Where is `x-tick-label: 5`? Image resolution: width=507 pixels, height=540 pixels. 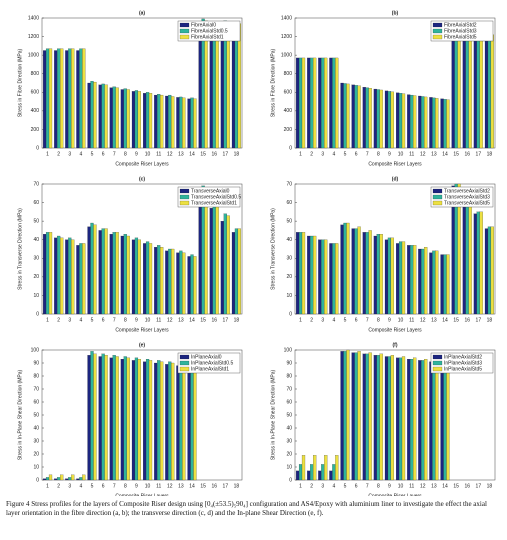 x-tick-label: 5 is located at coordinates (345, 154).